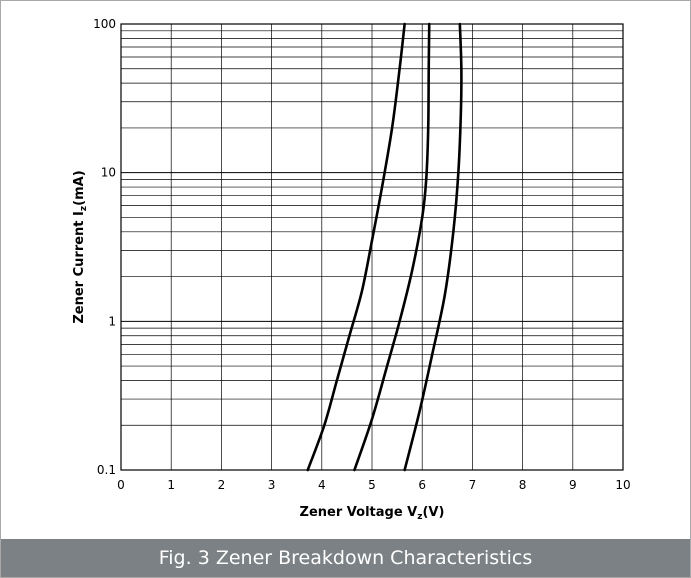 The height and width of the screenshot is (578, 691). I want to click on x-tick-label: 6, so click(422, 485).